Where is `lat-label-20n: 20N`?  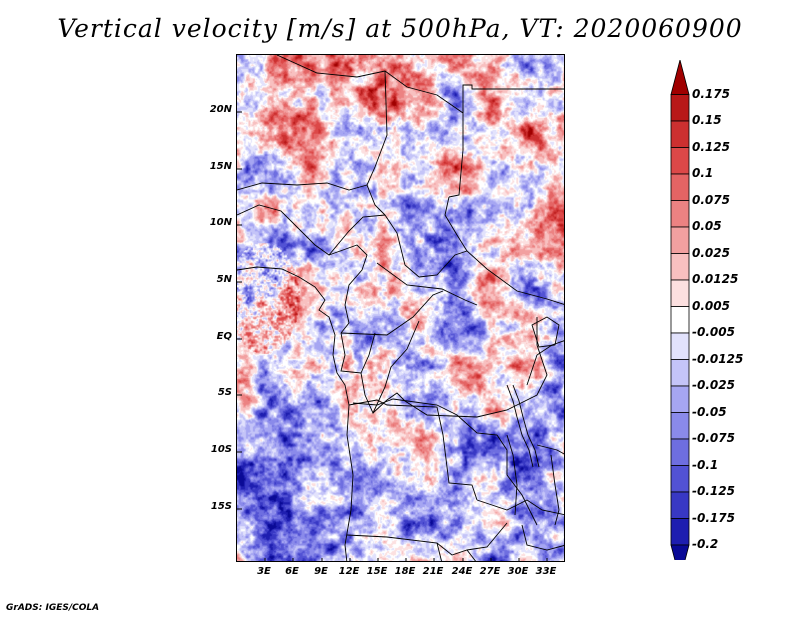
lat-label-20n: 20N is located at coordinates (220, 109).